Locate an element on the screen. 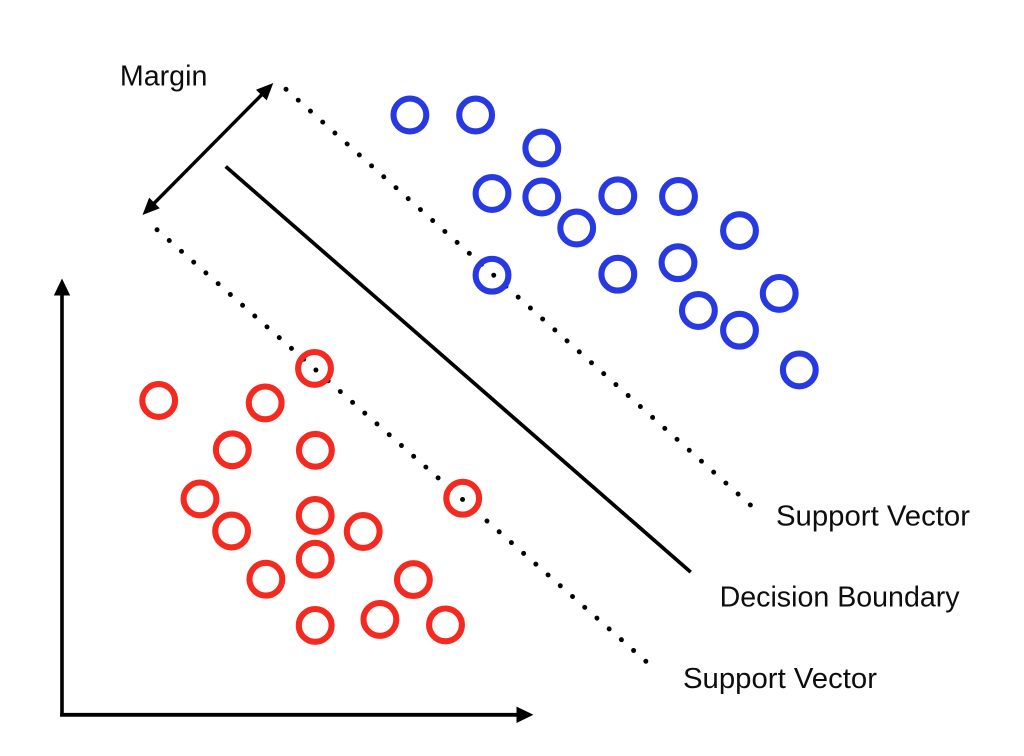 This screenshot has width=1024, height=756. svg-text: Decision Boundary is located at coordinates (840, 598).